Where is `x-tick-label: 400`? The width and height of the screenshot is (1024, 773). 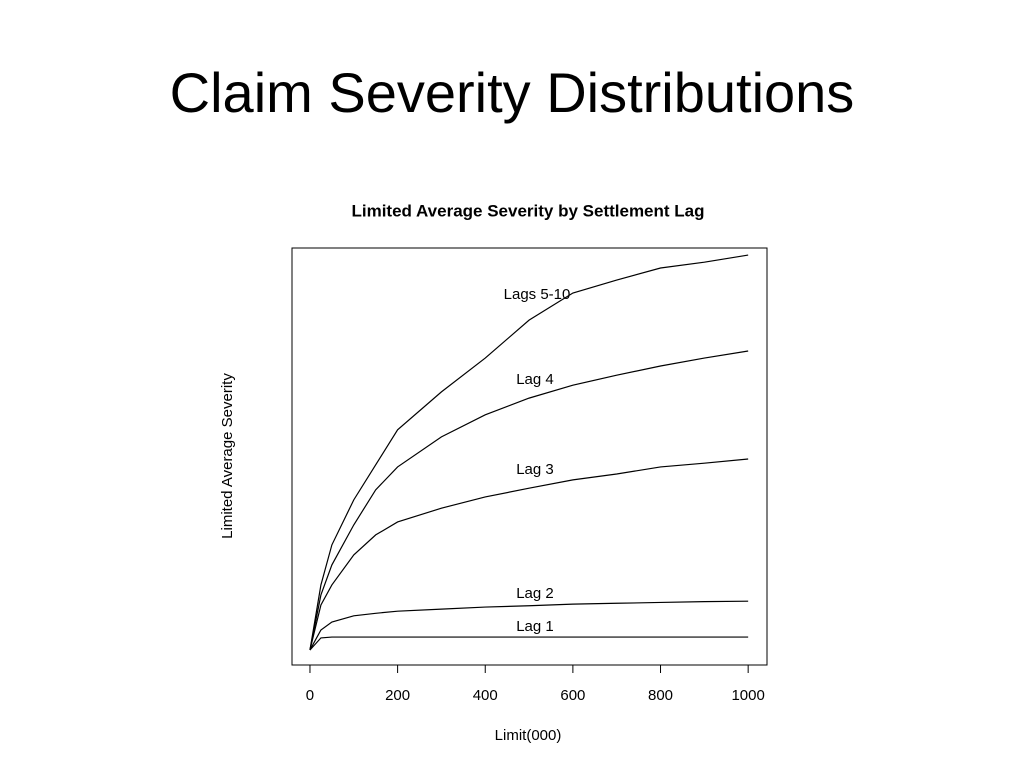 x-tick-label: 400 is located at coordinates (485, 695).